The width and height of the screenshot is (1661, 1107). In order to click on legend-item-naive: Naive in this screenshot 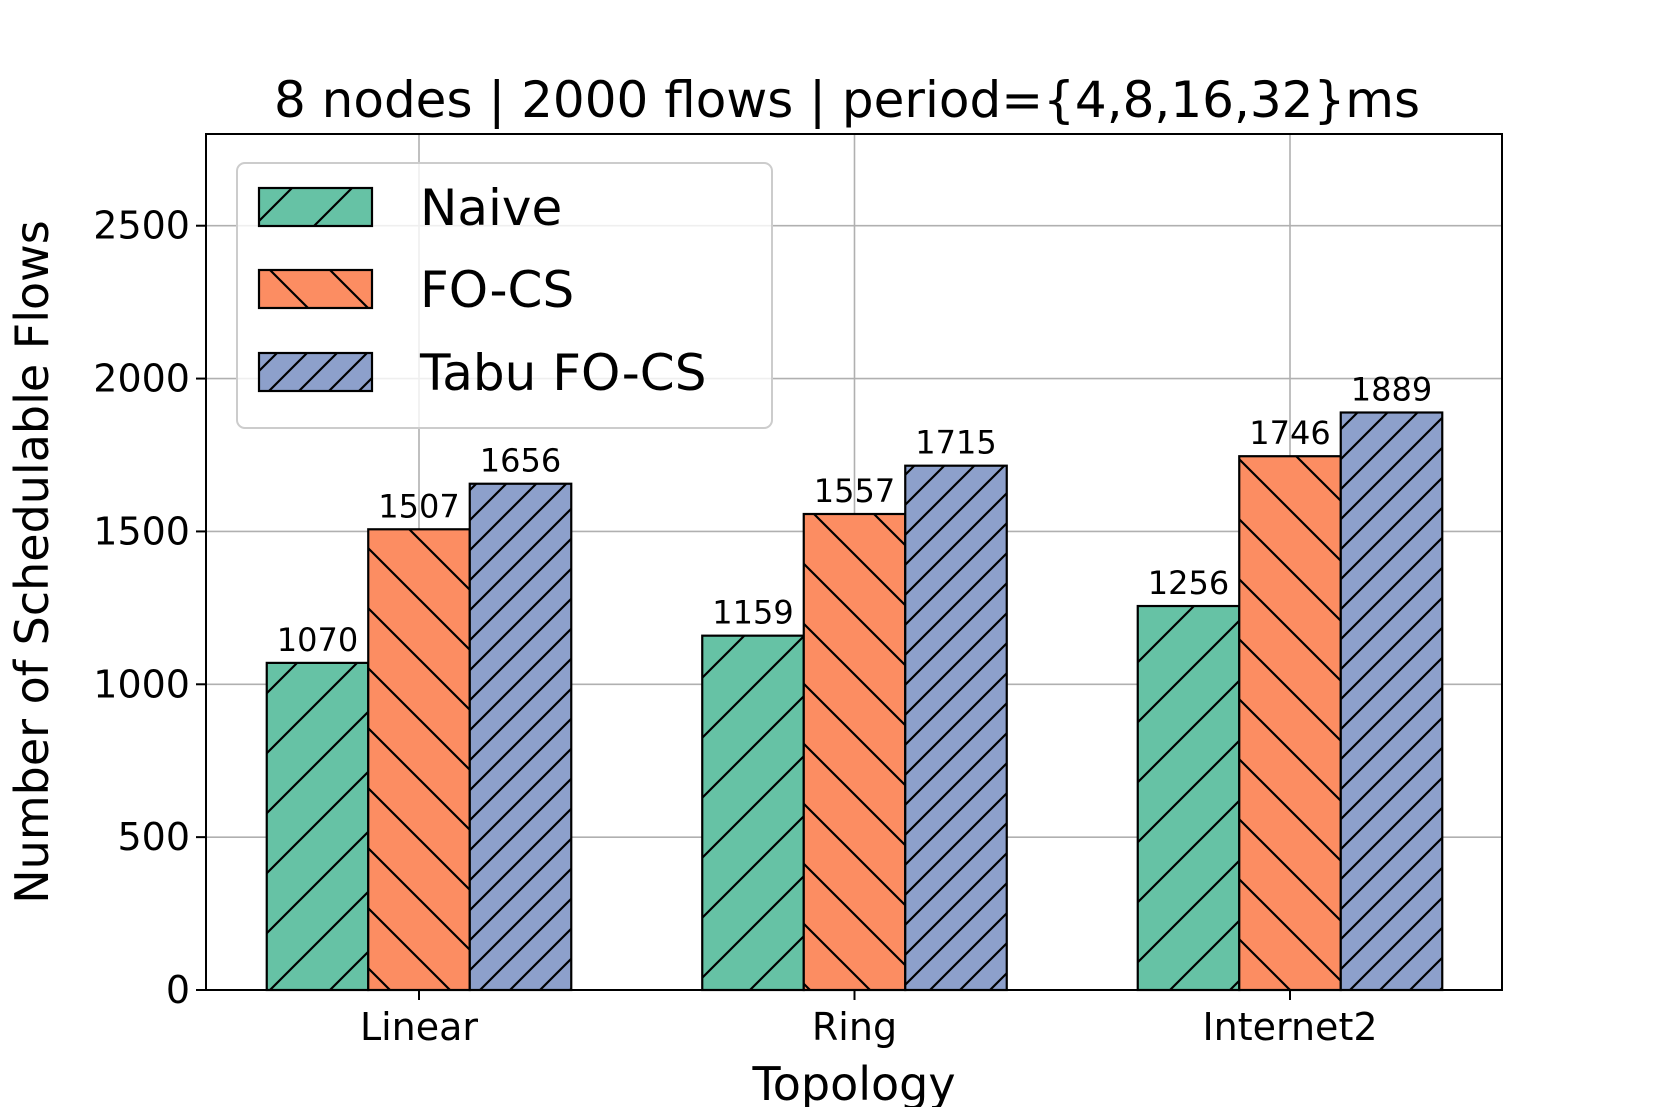, I will do `click(409, 208)`.